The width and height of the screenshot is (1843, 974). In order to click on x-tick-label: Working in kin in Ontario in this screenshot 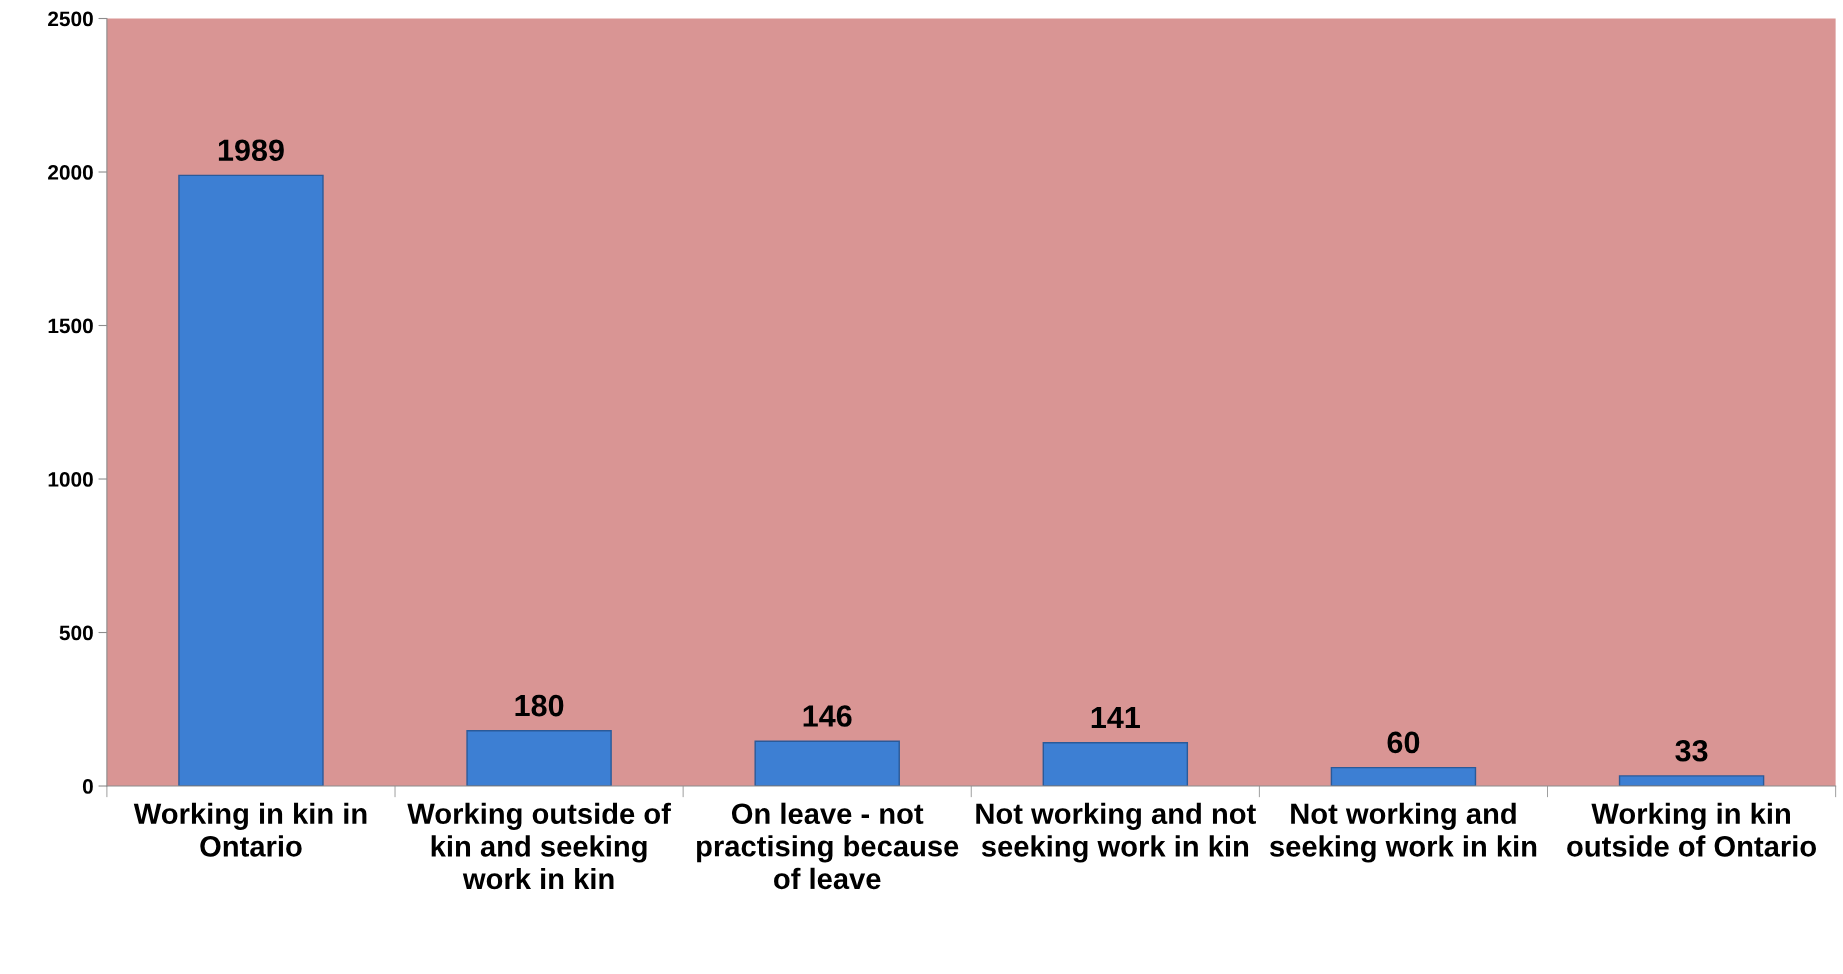, I will do `click(250, 829)`.